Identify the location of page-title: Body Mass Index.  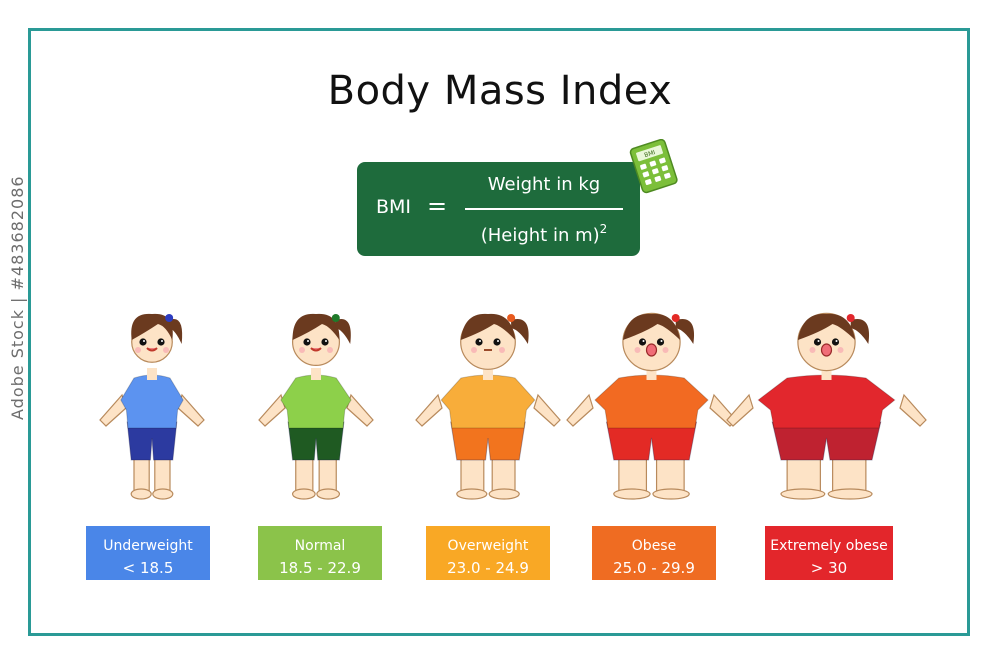
(500, 91).